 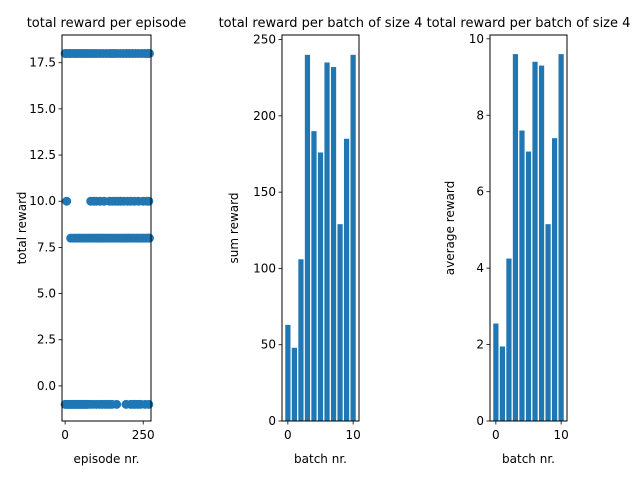 What do you see at coordinates (46, 294) in the screenshot?
I see `y-tick-label: 5.0` at bounding box center [46, 294].